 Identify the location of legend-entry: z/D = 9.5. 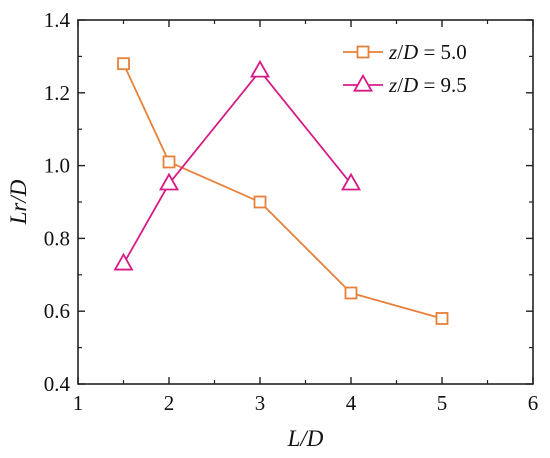
(405, 85).